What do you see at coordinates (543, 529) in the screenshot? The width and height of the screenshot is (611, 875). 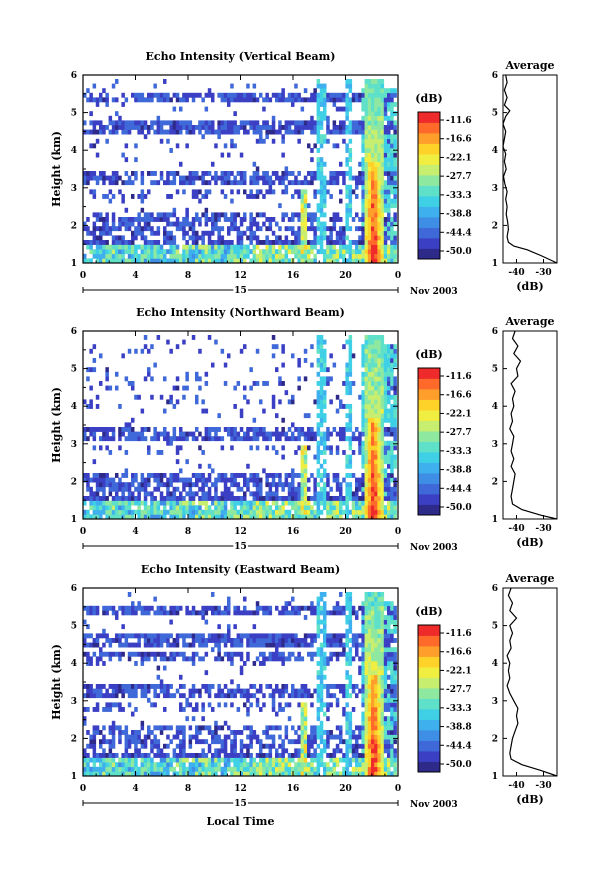 I see `profile-x-tick-label: -30` at bounding box center [543, 529].